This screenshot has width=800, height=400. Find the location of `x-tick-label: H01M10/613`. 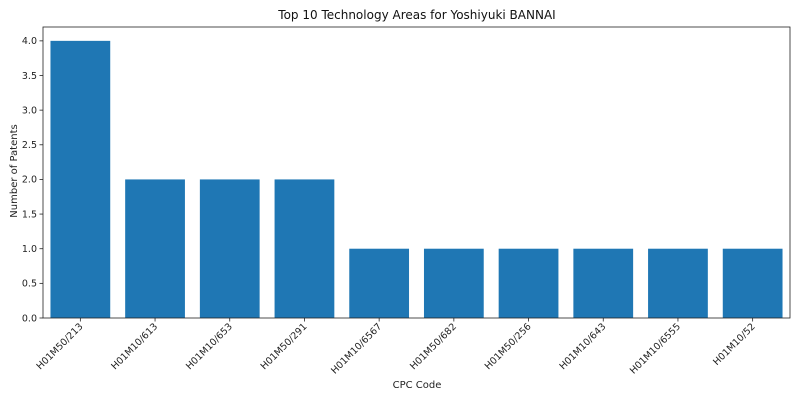

x-tick-label: H01M10/613 is located at coordinates (134, 346).